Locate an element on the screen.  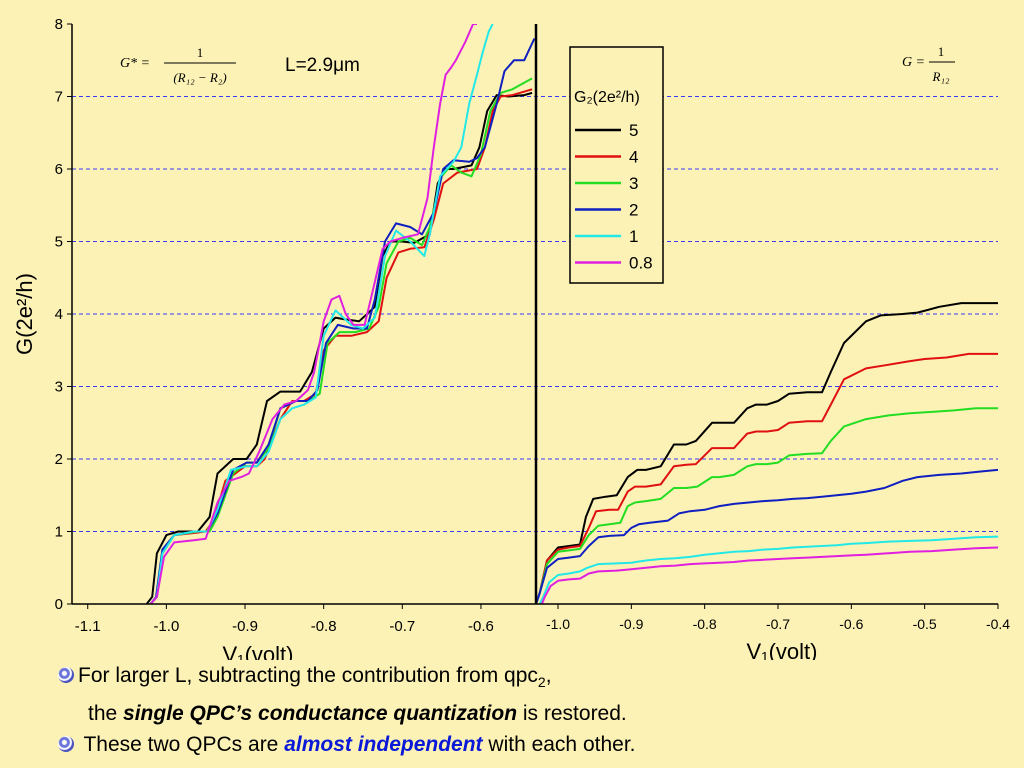
left-formula-lhs: G* = is located at coordinates (135, 63).